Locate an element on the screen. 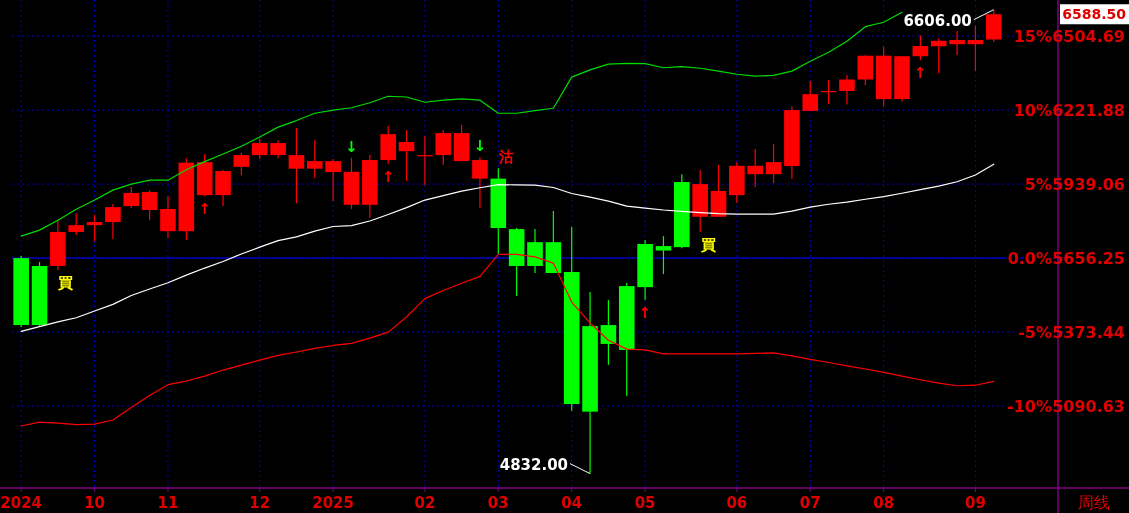  y-tick-label: 6504.69 is located at coordinates (1088, 37).